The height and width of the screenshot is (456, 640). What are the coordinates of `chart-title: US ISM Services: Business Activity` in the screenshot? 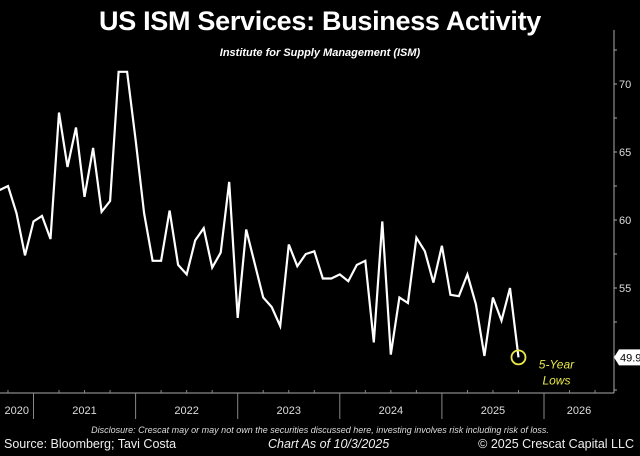 It's located at (320, 21).